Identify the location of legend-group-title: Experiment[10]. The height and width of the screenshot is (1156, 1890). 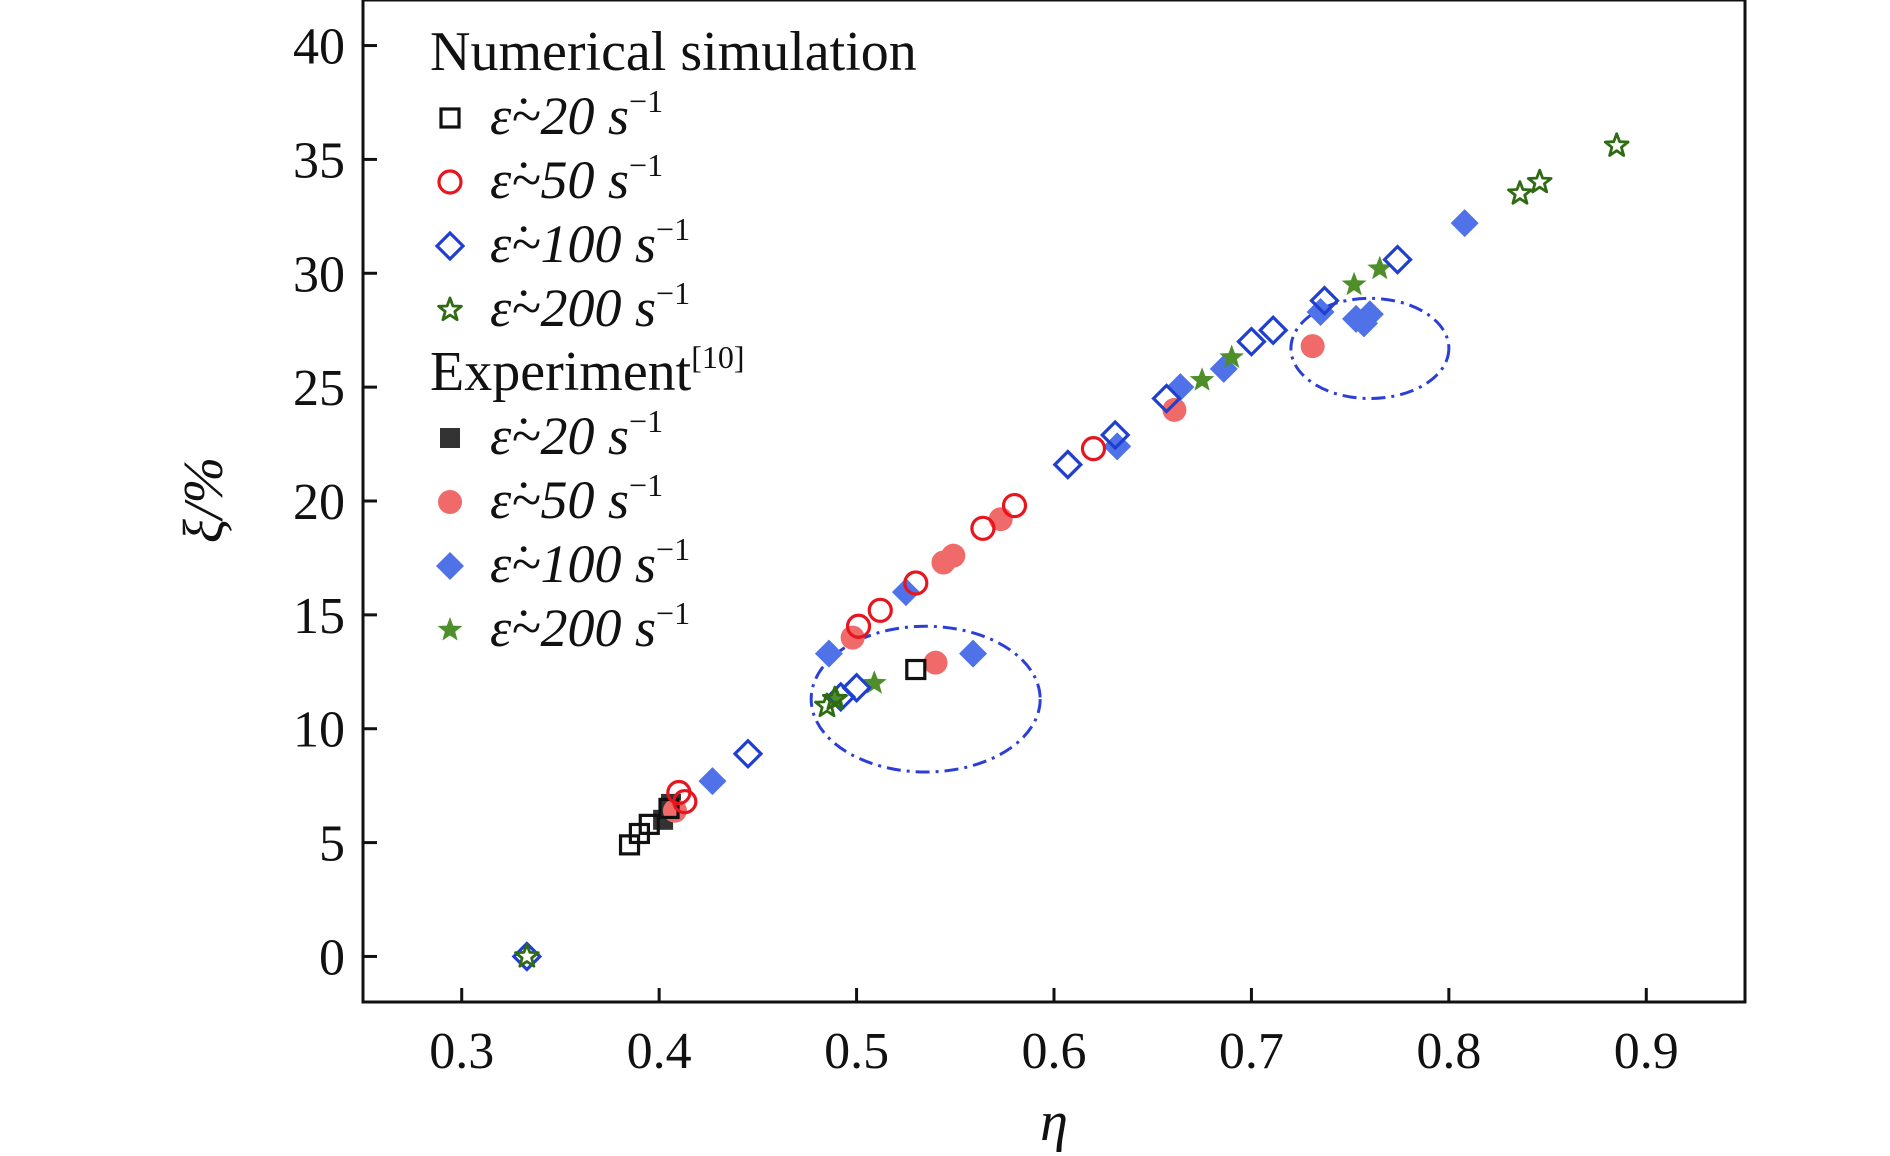
(587, 371).